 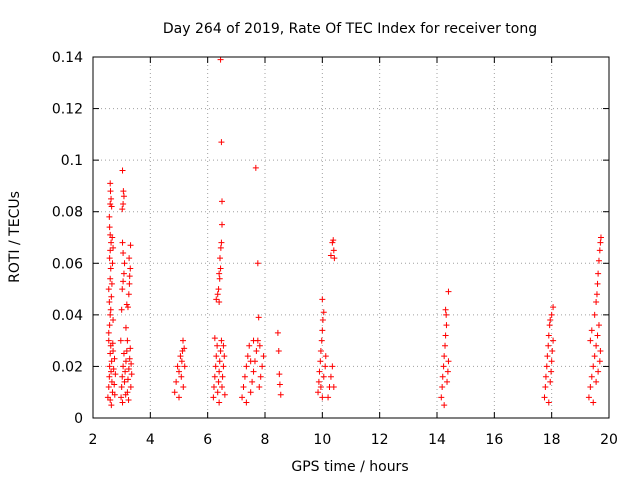 I want to click on x-tick-label: 10, so click(x=322, y=440).